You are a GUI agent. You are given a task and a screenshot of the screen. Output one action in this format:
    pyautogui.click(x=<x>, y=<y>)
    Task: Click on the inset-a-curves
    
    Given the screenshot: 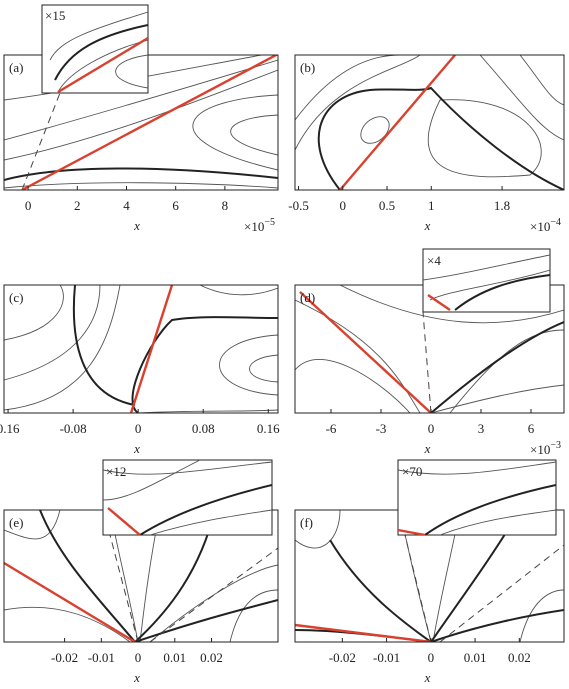 What is the action you would take?
    pyautogui.click(x=98, y=52)
    